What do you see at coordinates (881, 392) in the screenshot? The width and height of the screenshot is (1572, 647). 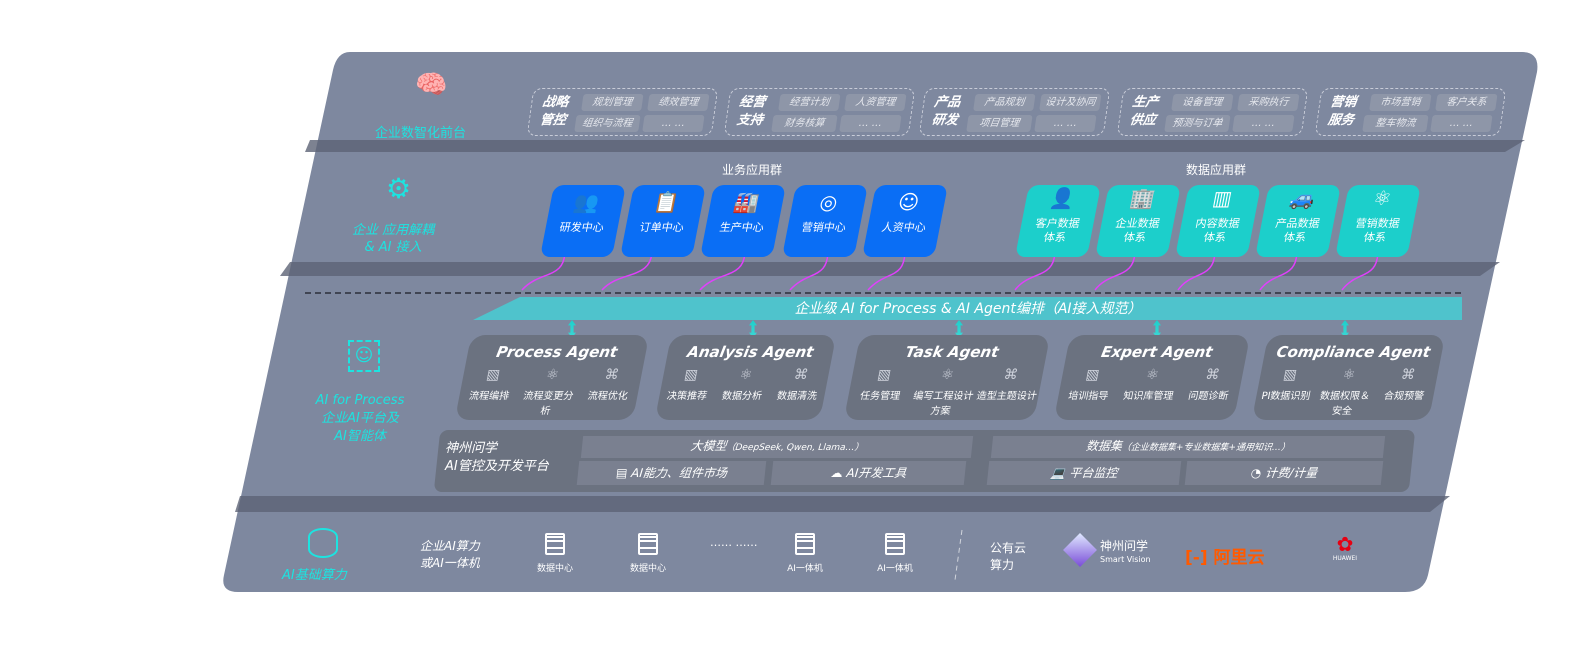 I see `agent-capability: ▧ 任务管理` at bounding box center [881, 392].